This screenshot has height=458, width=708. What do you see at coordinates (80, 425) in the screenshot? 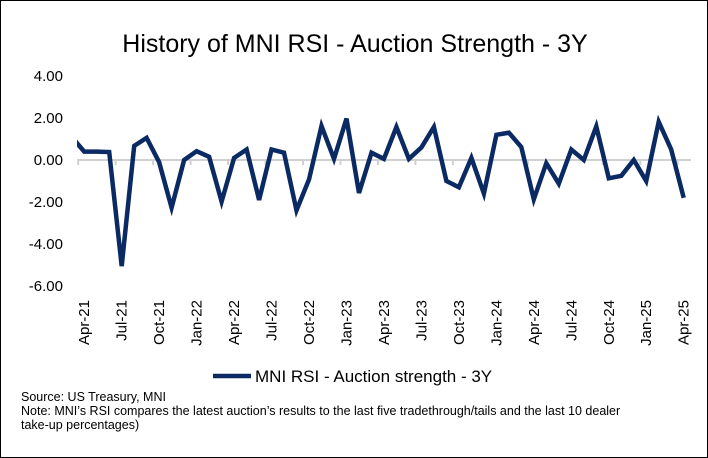
I see `note-text-line2: take-up percentages)` at bounding box center [80, 425].